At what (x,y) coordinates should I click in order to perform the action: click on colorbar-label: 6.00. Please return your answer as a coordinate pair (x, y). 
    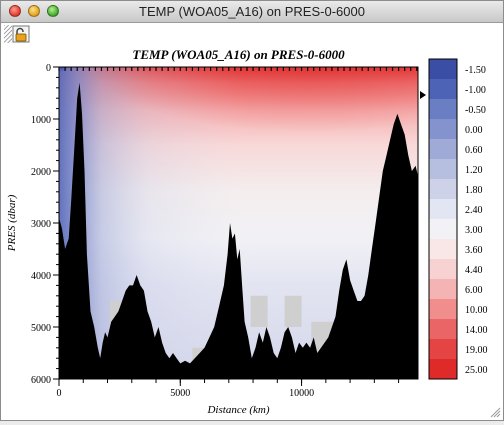
    Looking at the image, I should click on (474, 290).